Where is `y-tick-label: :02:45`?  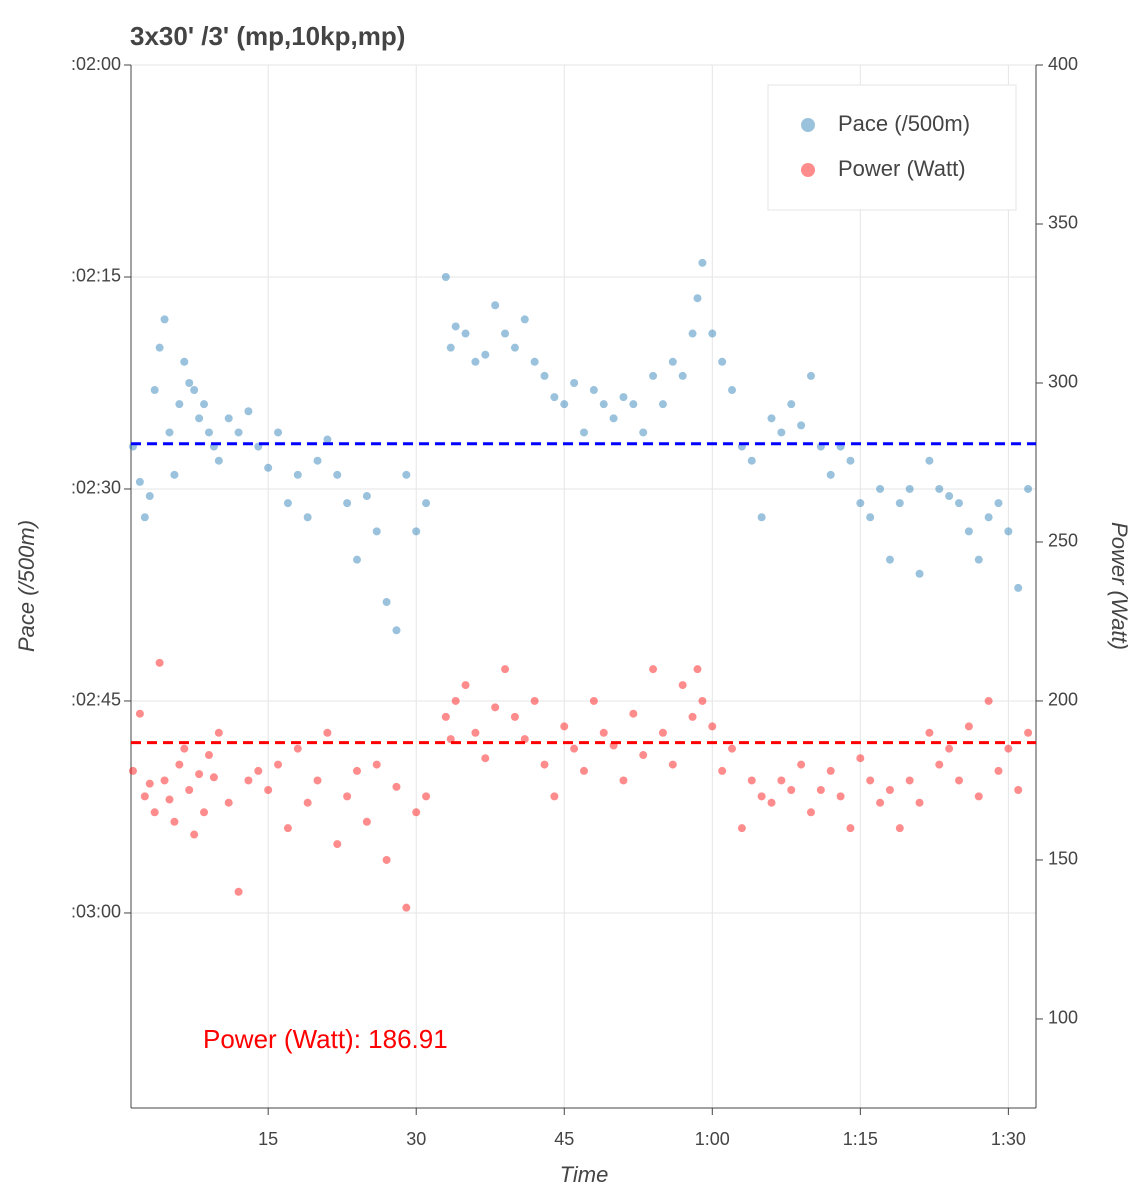 y-tick-label: :02:45 is located at coordinates (96, 700).